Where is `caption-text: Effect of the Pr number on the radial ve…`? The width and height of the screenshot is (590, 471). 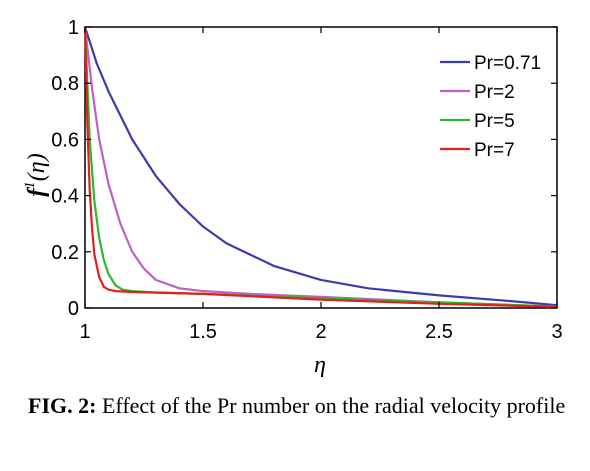 caption-text: Effect of the Pr number on the radial ve… is located at coordinates (331, 405).